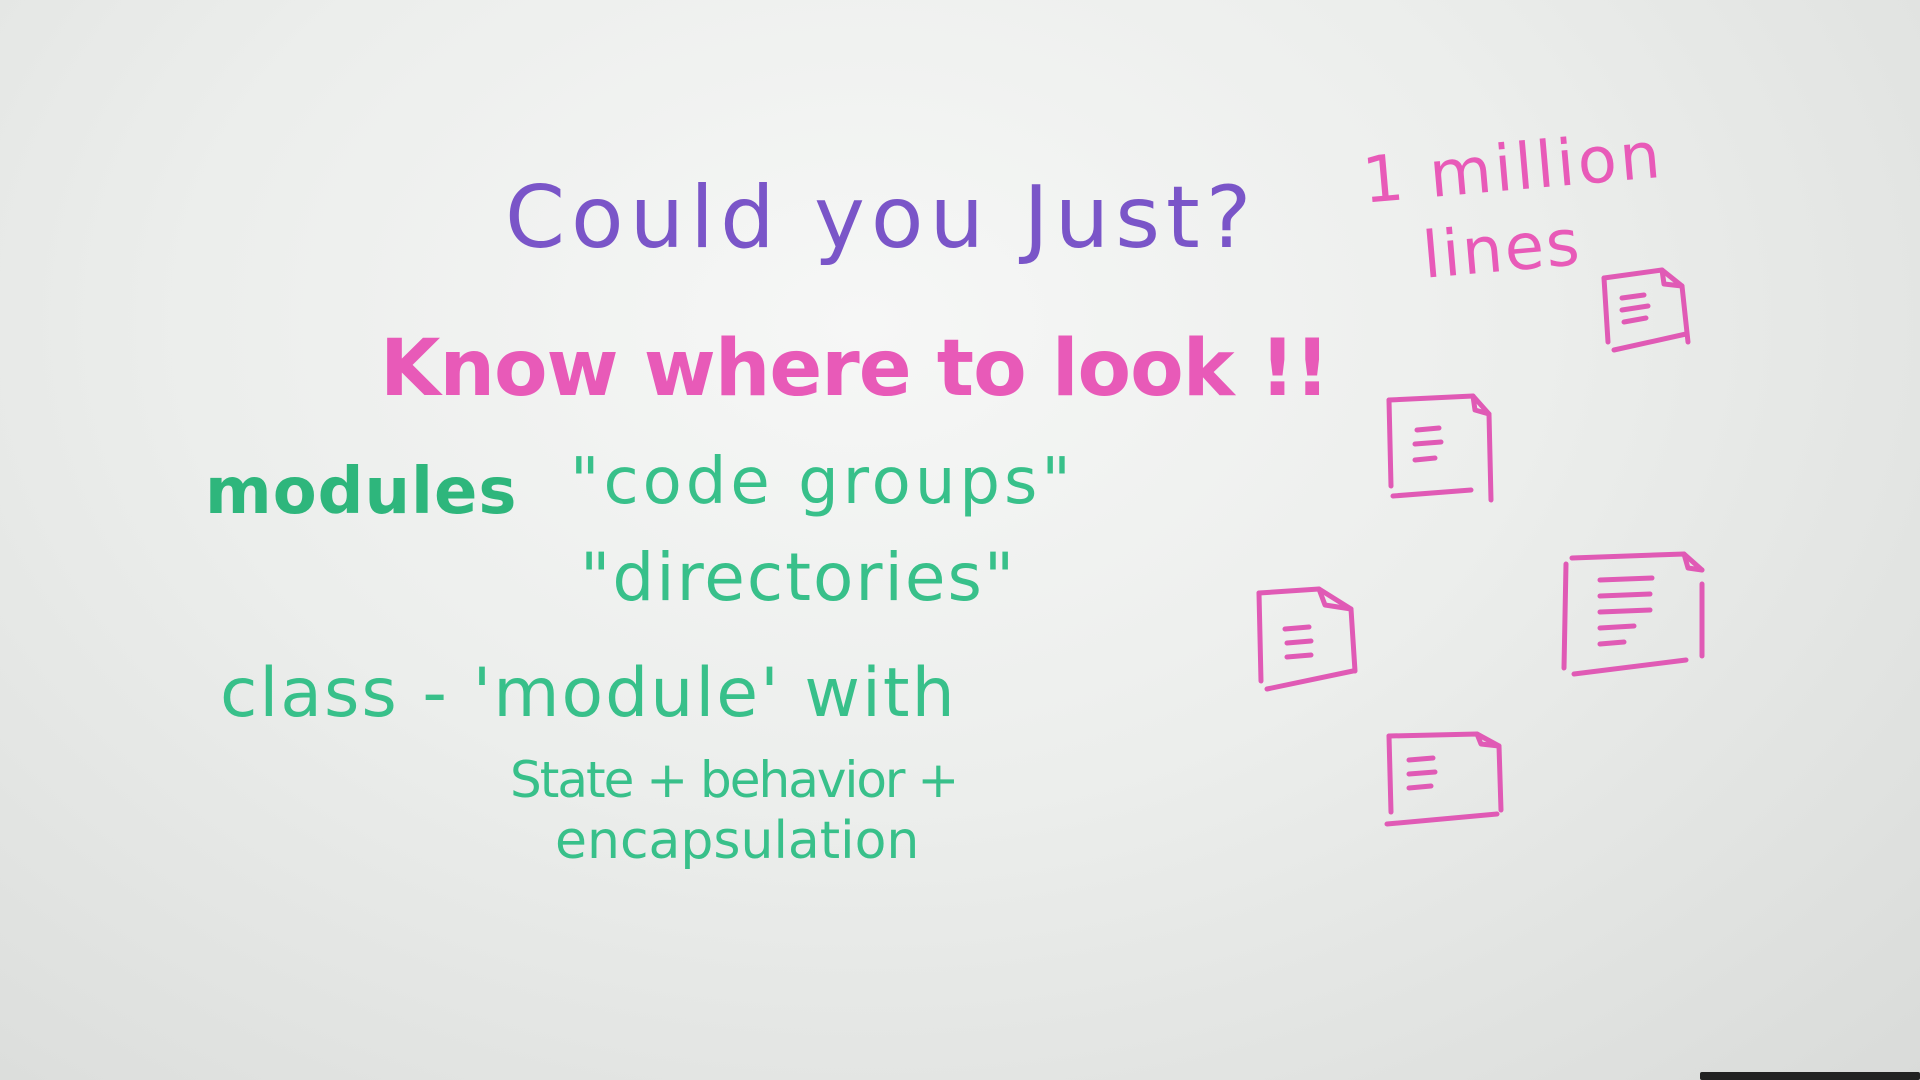  I want to click on title-question: Could you Just?, so click(881, 218).